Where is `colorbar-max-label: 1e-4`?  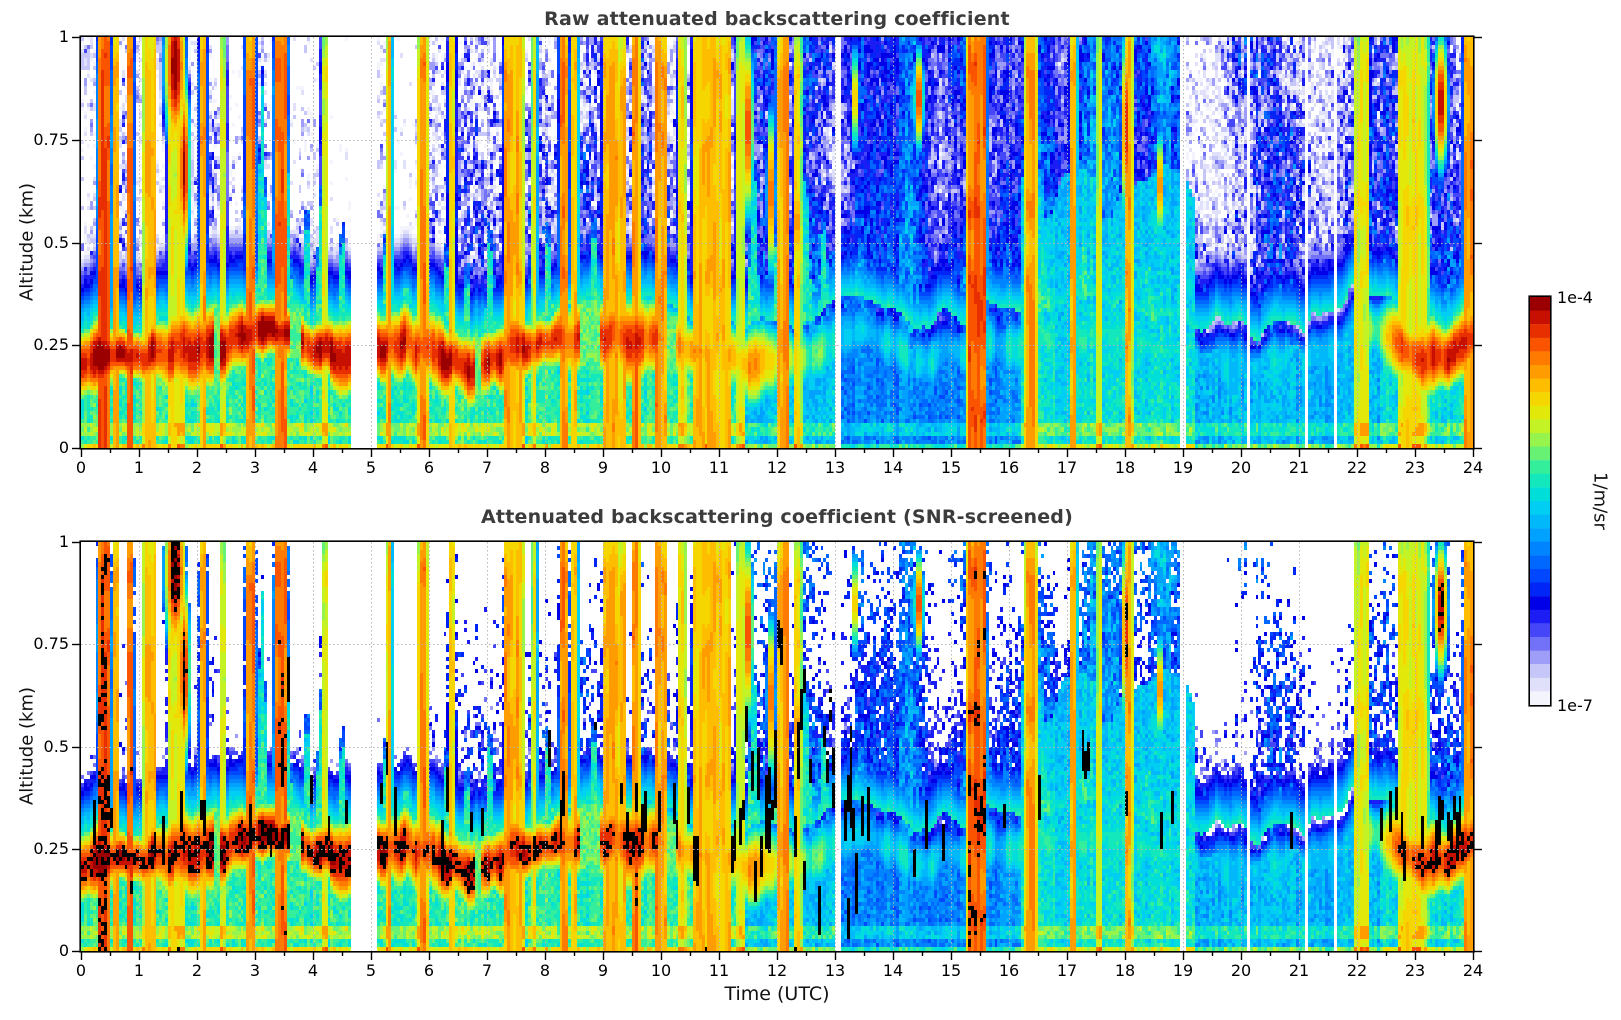
colorbar-max-label: 1e-4 is located at coordinates (1575, 297).